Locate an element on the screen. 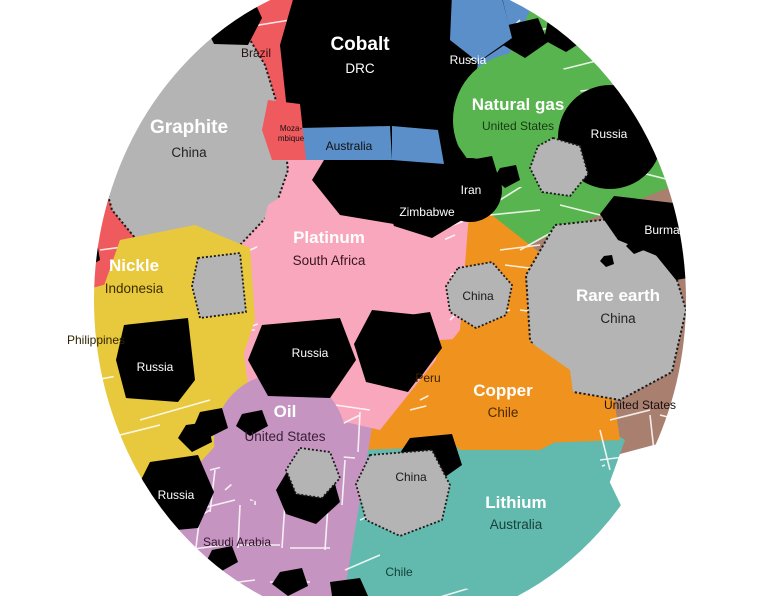 This screenshot has width=768, height=596. blob-lithium-black is located at coordinates (349, 587).